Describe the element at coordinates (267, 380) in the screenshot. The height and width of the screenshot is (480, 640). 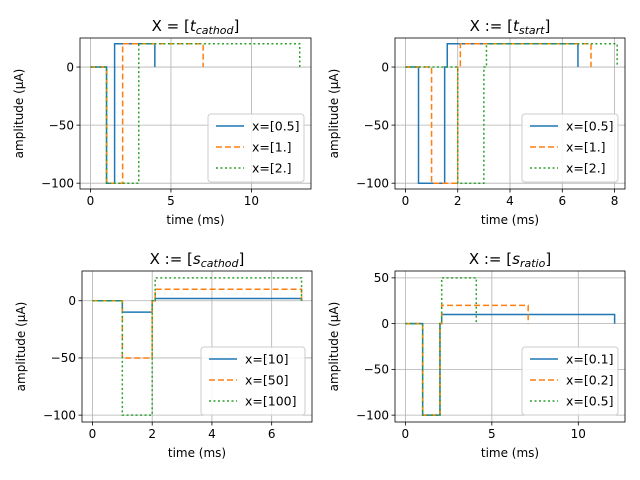
I see `legend-label: x=[50]` at that location.